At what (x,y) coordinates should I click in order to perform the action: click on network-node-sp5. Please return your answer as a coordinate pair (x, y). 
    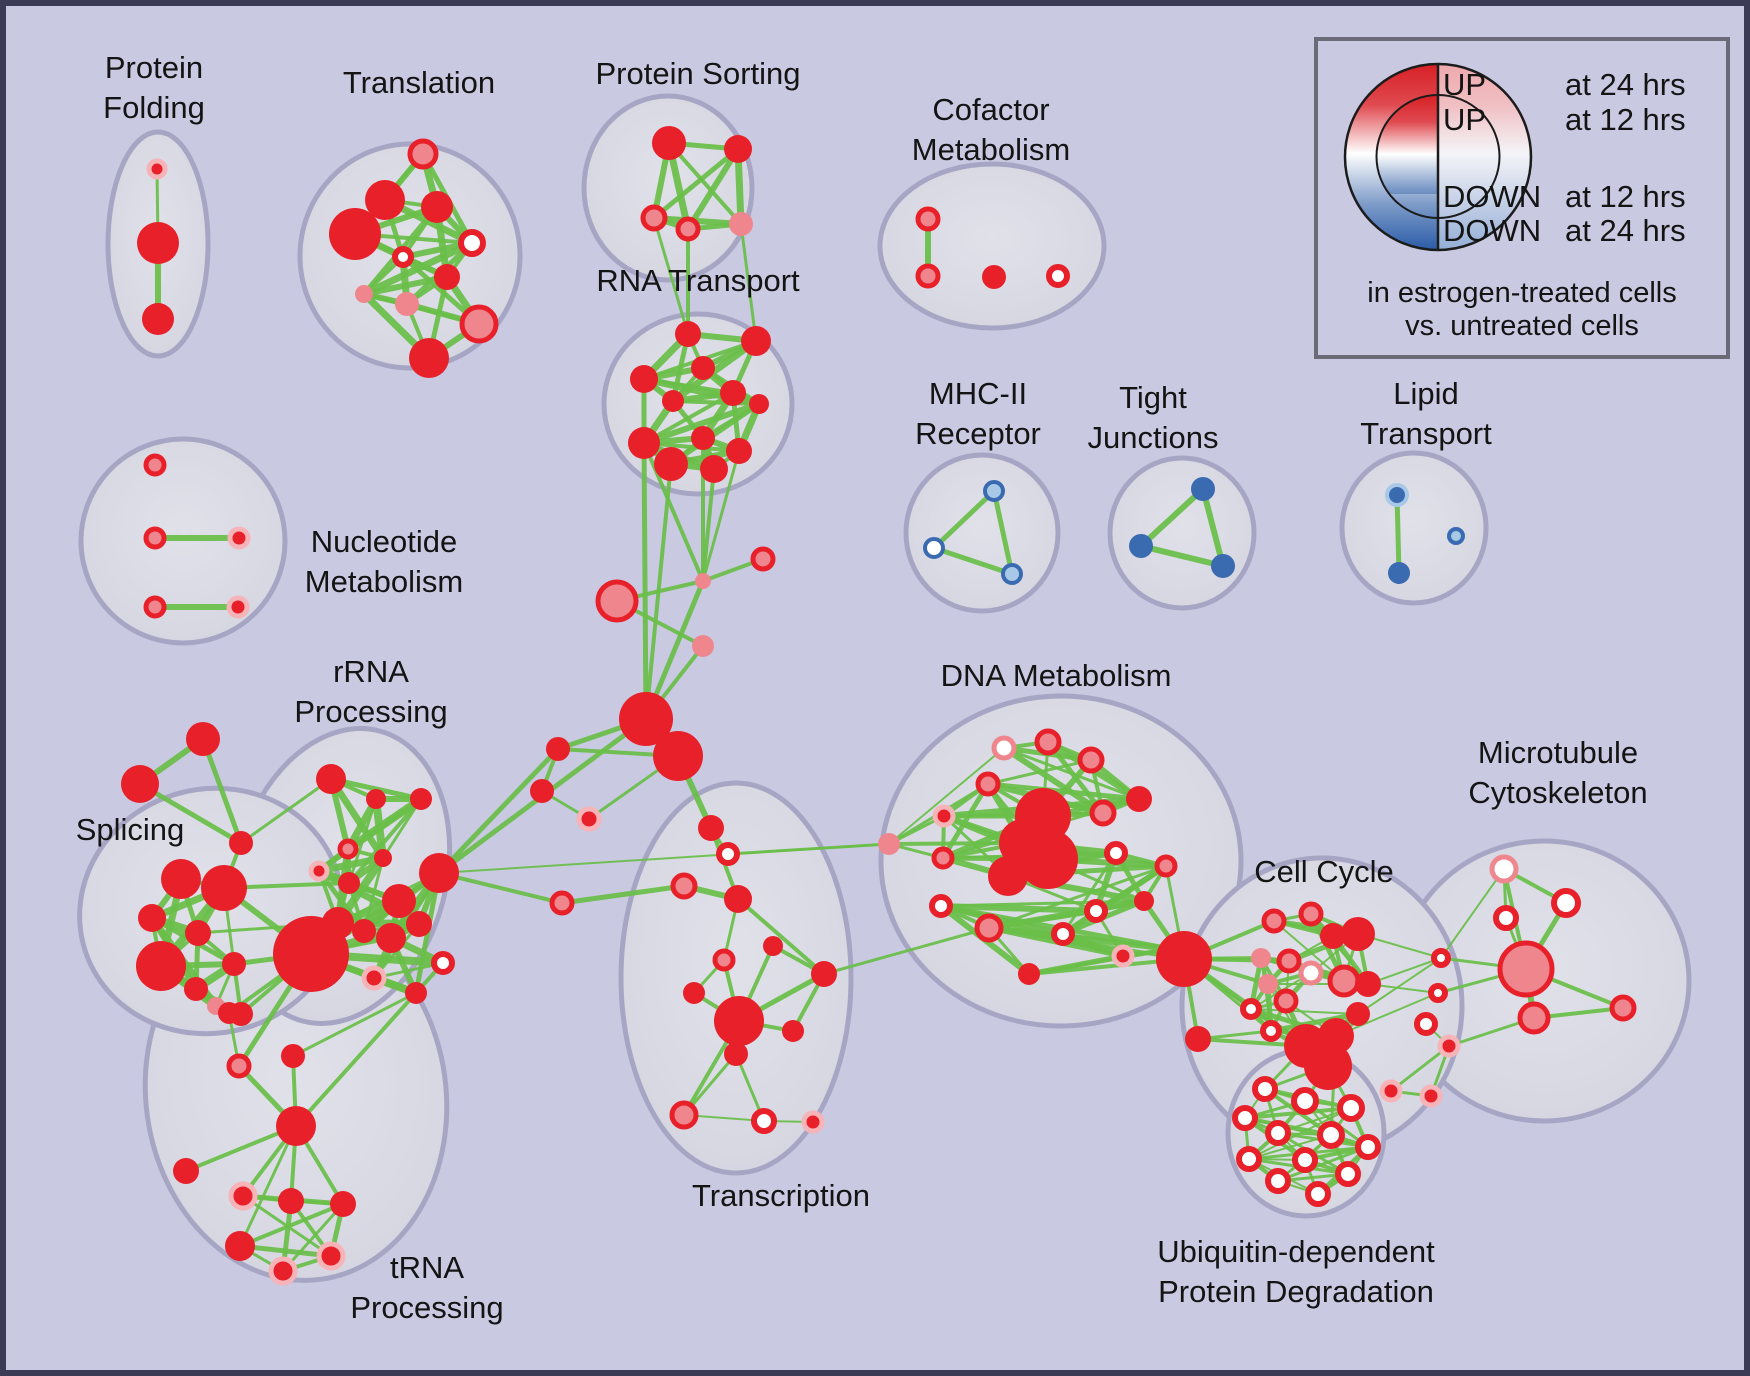
    Looking at the image, I should click on (234, 964).